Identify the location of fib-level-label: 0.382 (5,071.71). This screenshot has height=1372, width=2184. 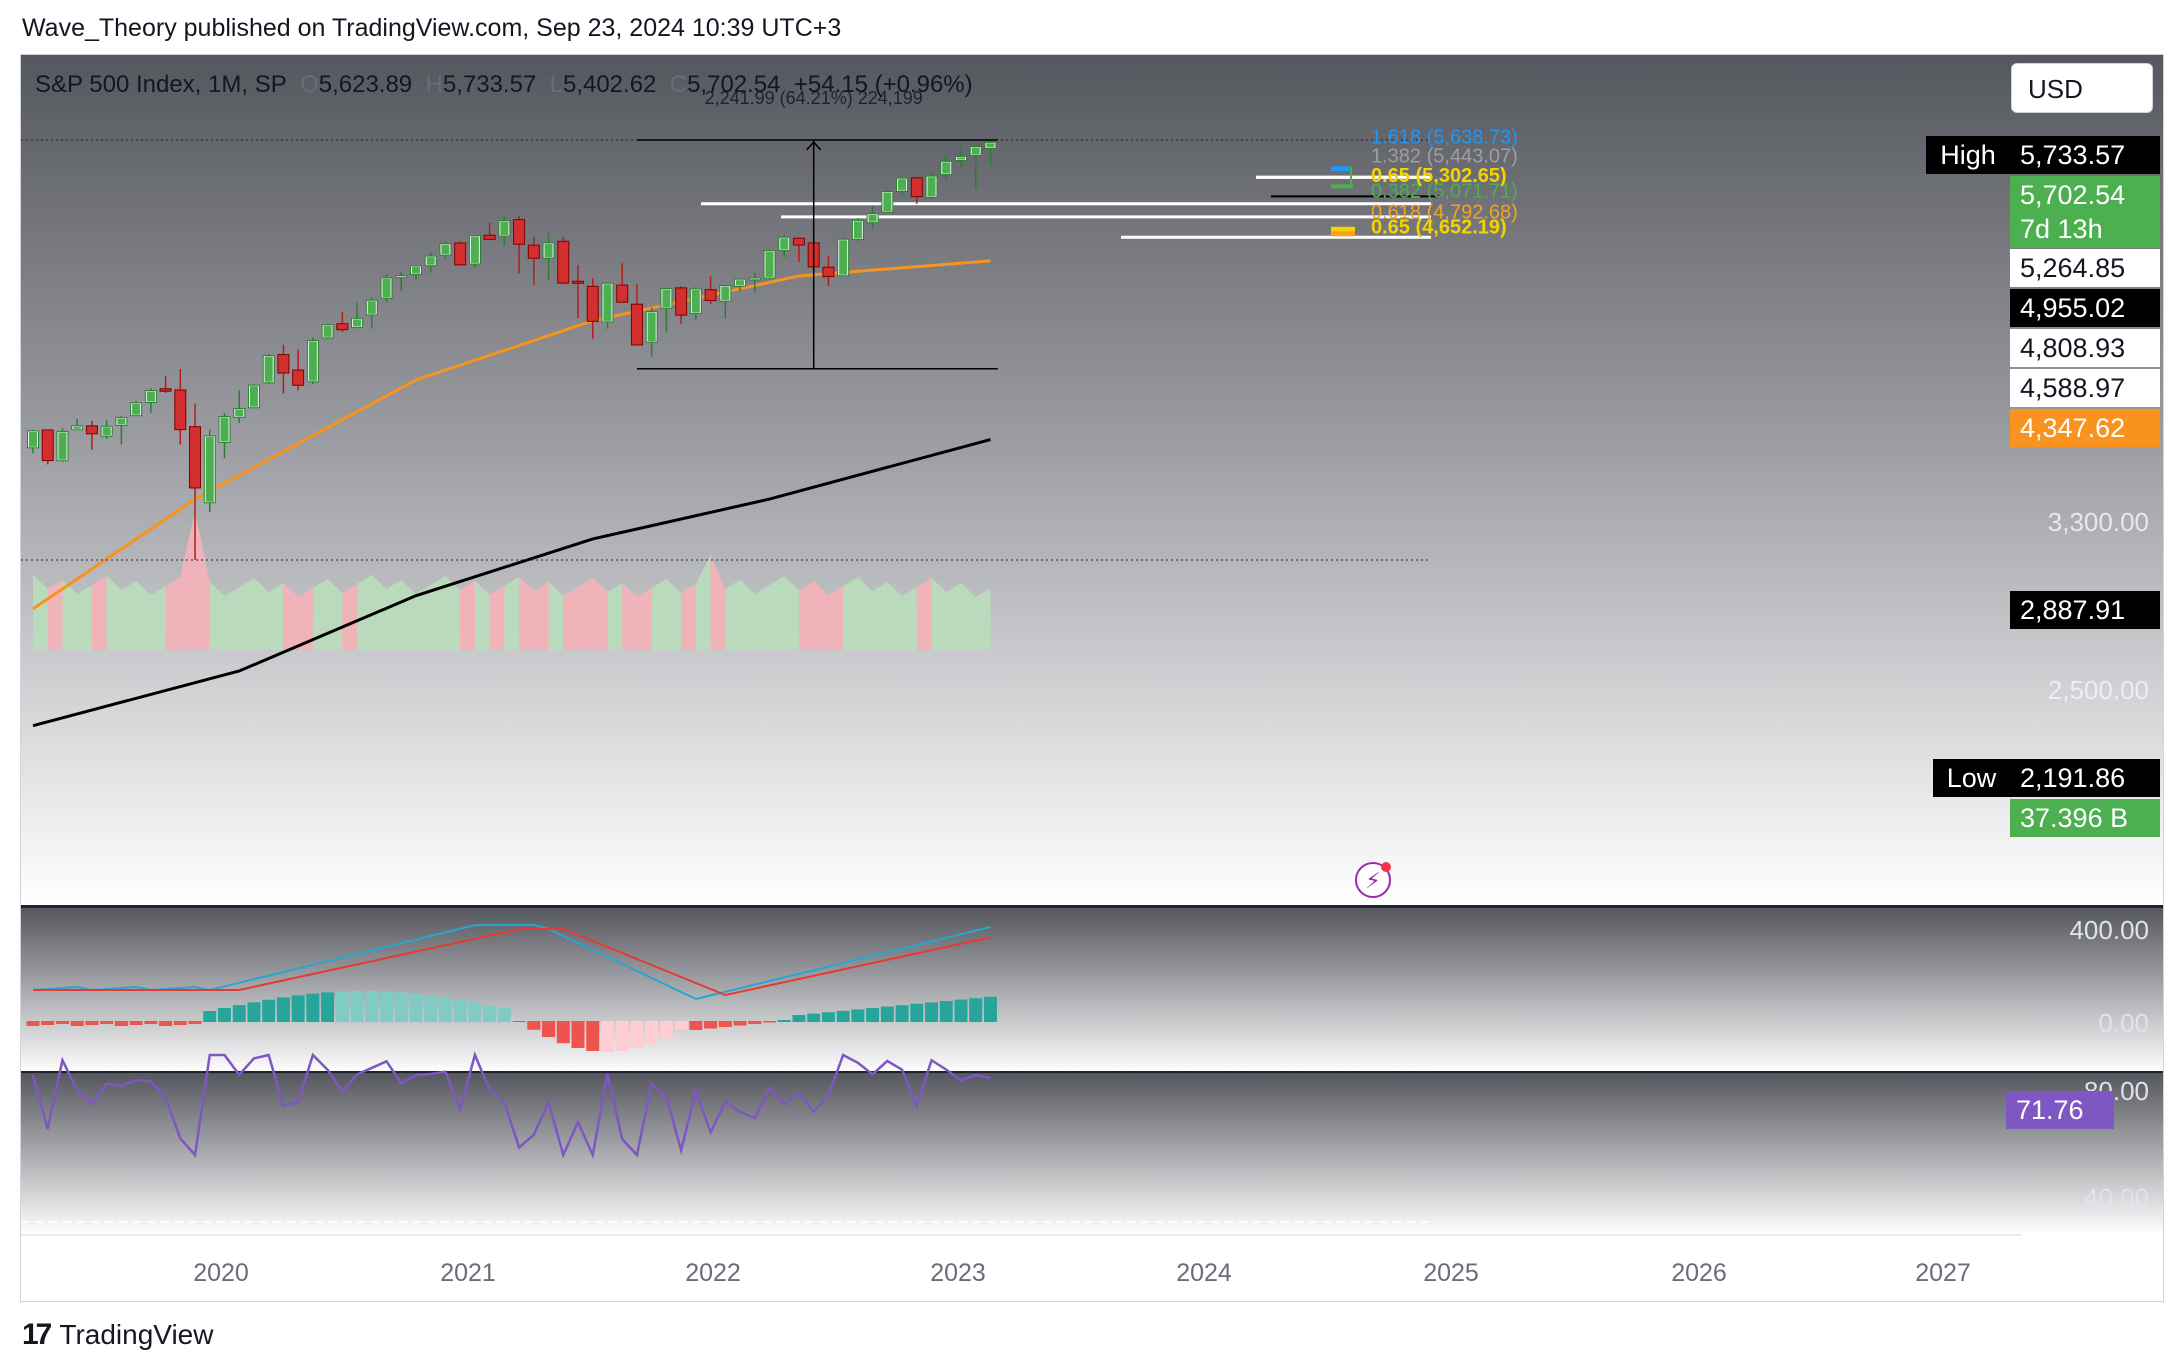
(1444, 192).